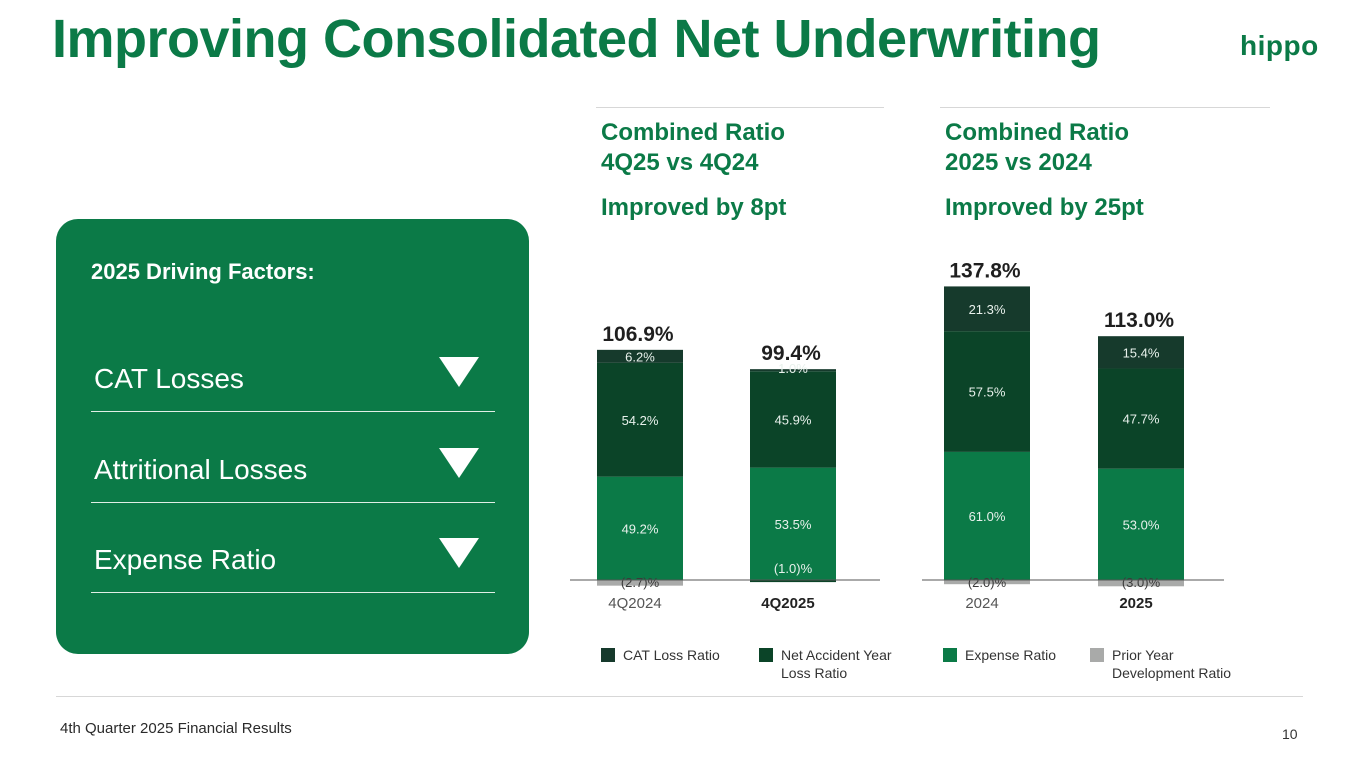 The width and height of the screenshot is (1365, 768). Describe the element at coordinates (740, 107) in the screenshot. I see `left-header-rule` at that location.